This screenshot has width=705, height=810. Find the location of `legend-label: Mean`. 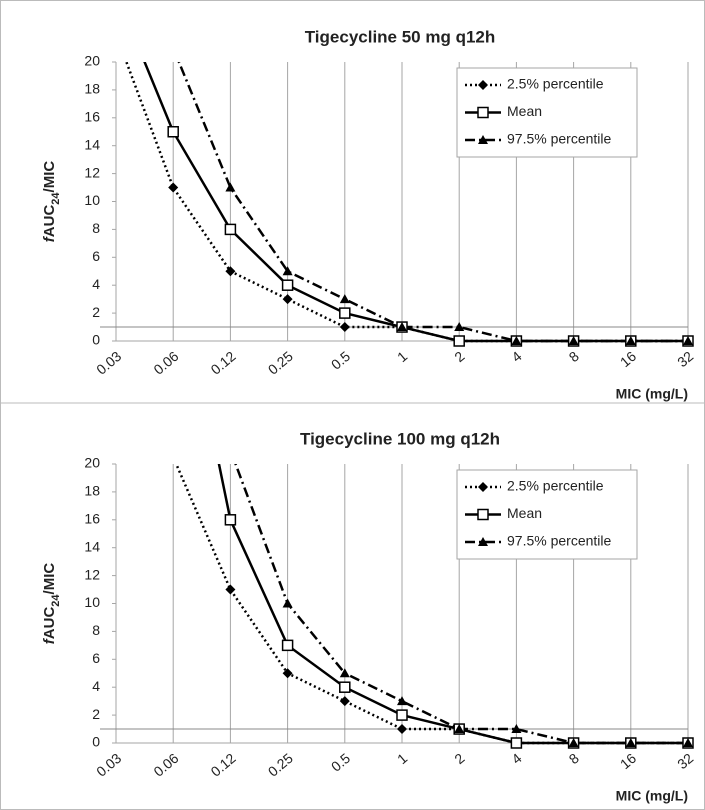

legend-label: Mean is located at coordinates (524, 111).